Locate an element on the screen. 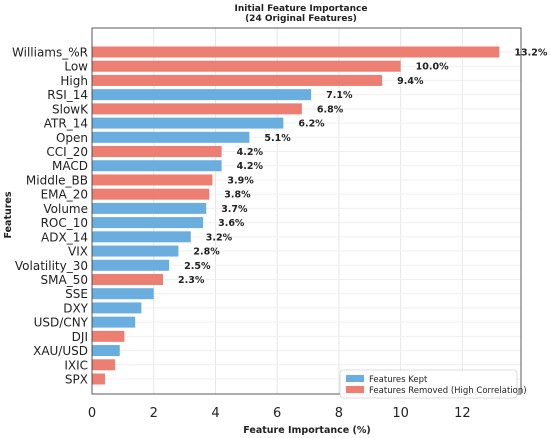 Image resolution: width=550 pixels, height=438 pixels. bar-slowk is located at coordinates (197, 109).